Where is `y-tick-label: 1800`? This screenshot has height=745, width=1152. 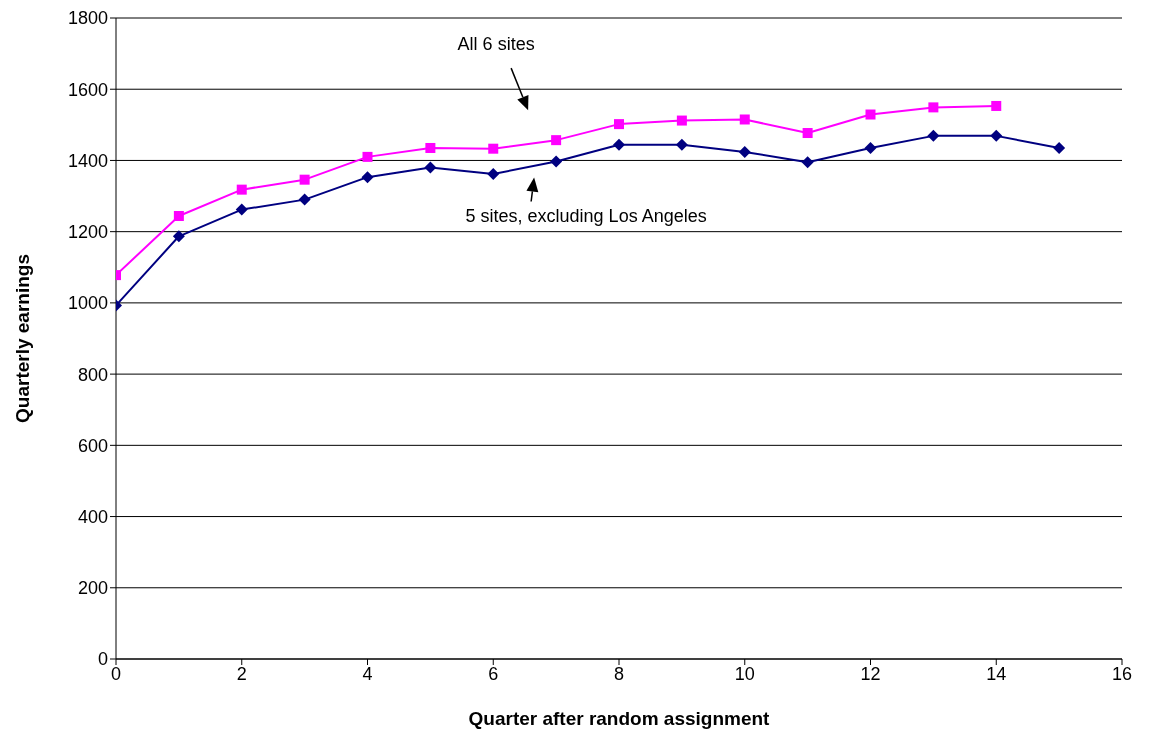
y-tick-label: 1800 is located at coordinates (87, 18).